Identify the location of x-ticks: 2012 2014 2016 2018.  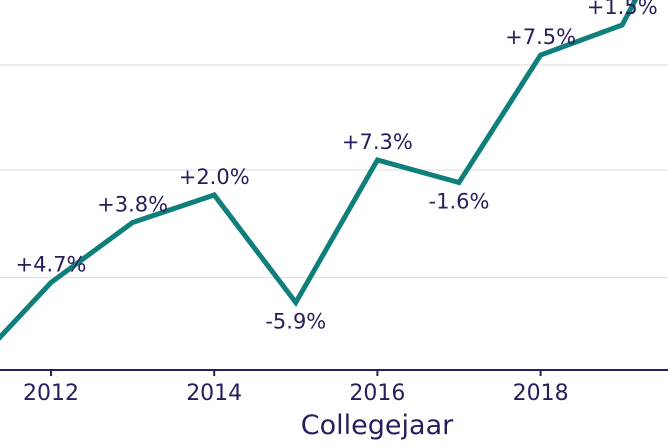
(296, 388).